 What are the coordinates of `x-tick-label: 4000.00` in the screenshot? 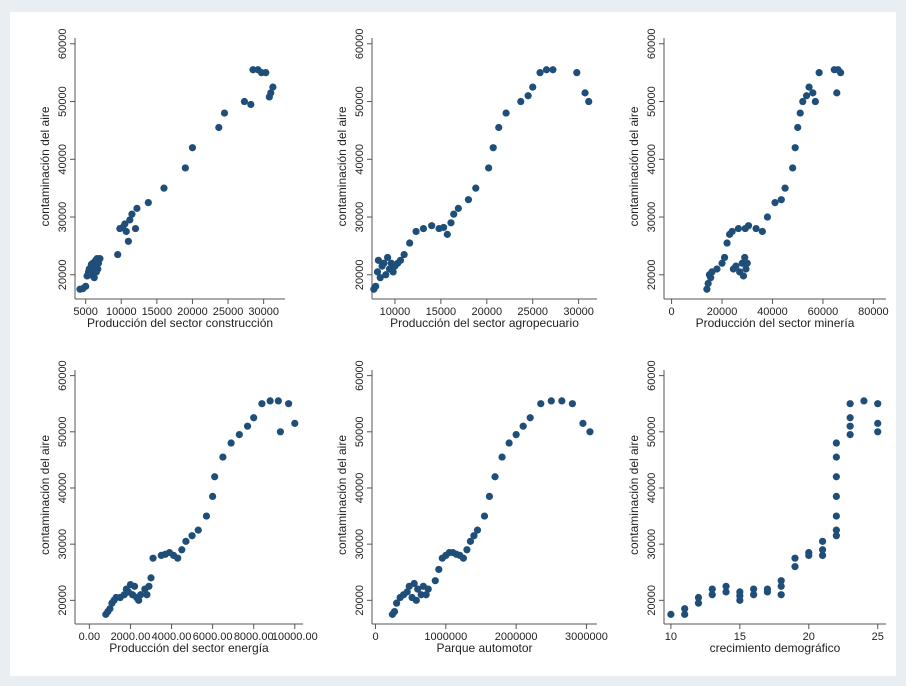 It's located at (172, 637).